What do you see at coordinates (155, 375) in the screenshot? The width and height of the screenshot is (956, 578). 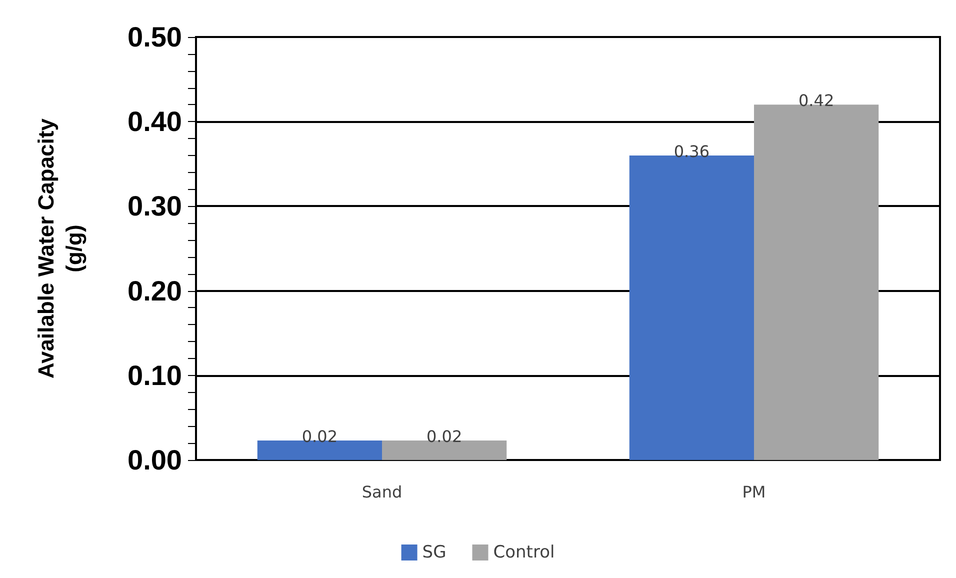 I see `y-tick-label: 0.10` at bounding box center [155, 375].